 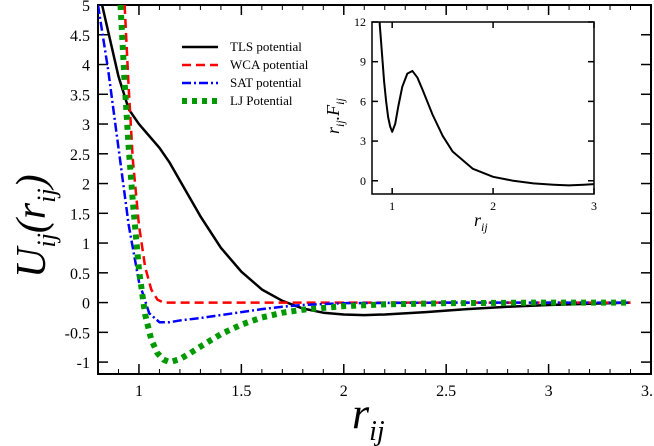 I want to click on inset-x-axis-label-main: r, so click(x=478, y=220).